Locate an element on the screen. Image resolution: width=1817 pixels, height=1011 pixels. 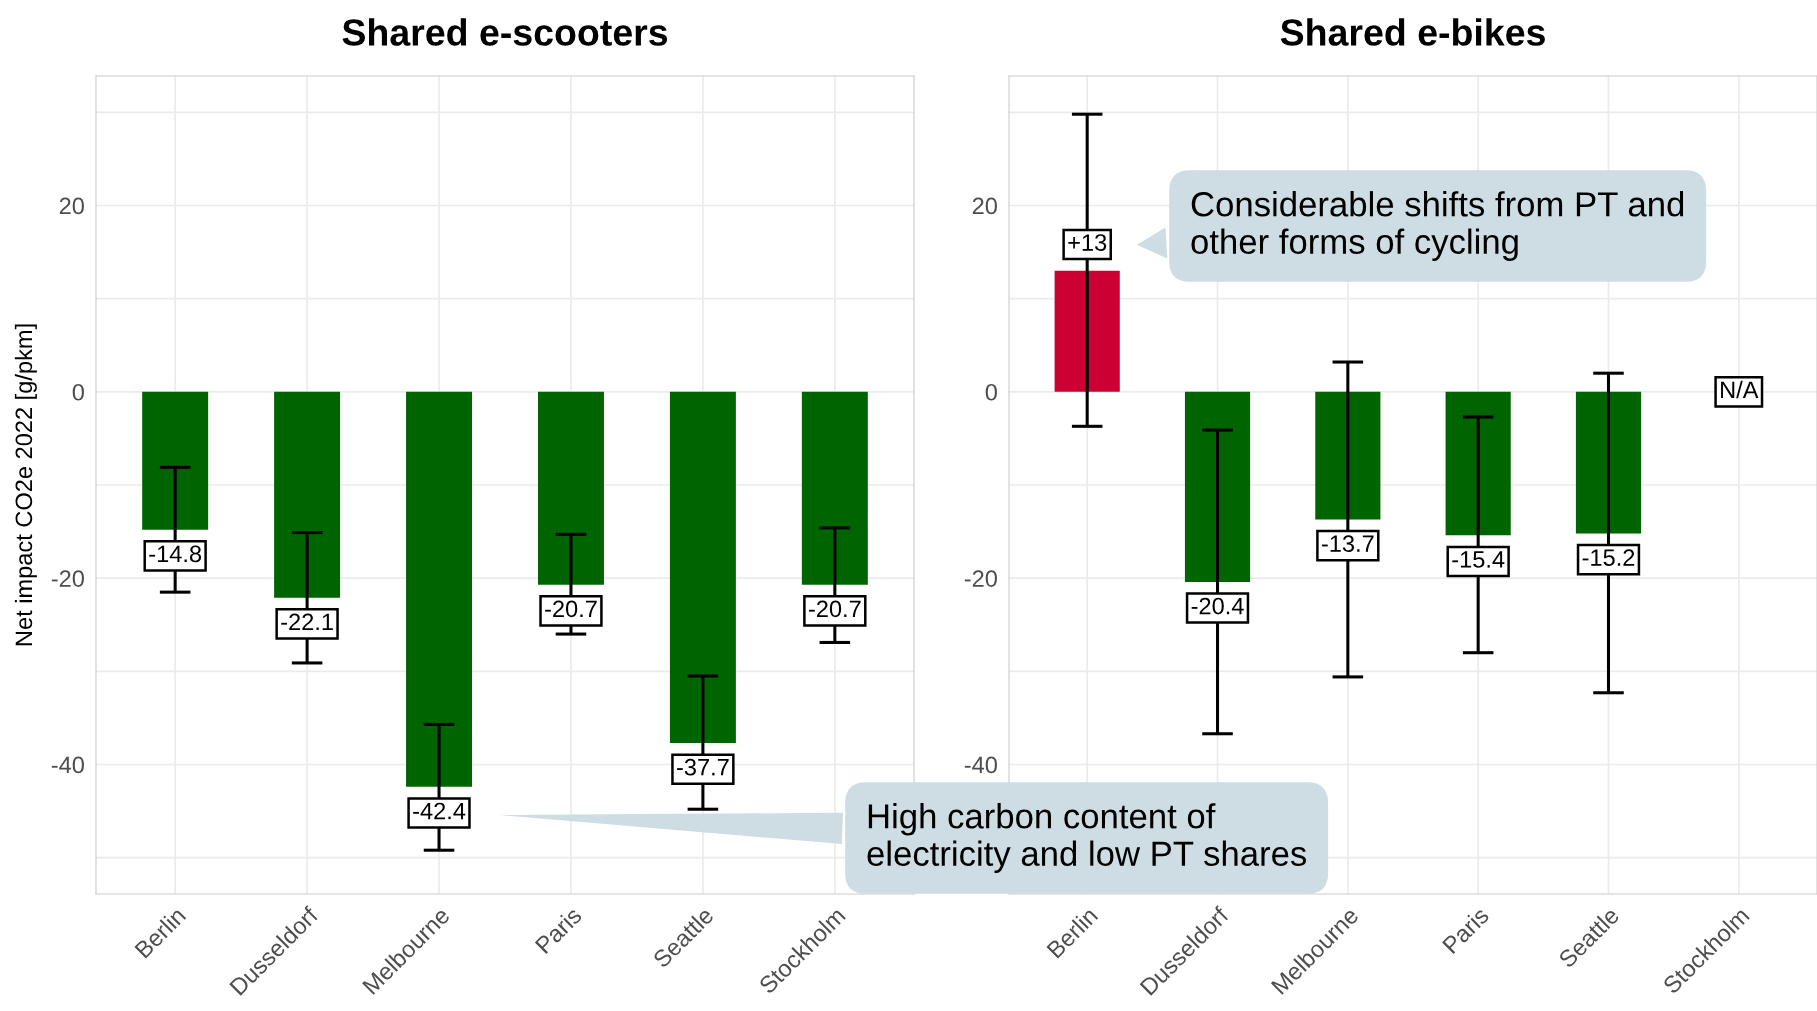
chart-title: Shared e-scooters is located at coordinates (505, 32).